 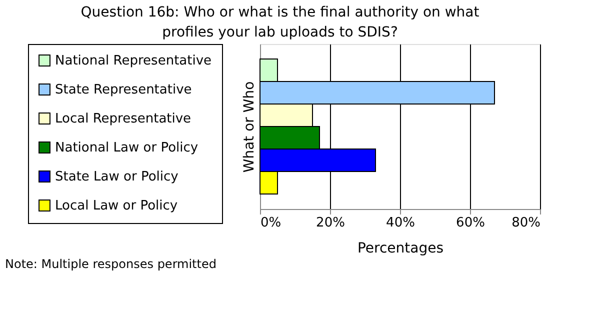 What do you see at coordinates (470, 223) in the screenshot?
I see `x-tick-label: 60%` at bounding box center [470, 223].